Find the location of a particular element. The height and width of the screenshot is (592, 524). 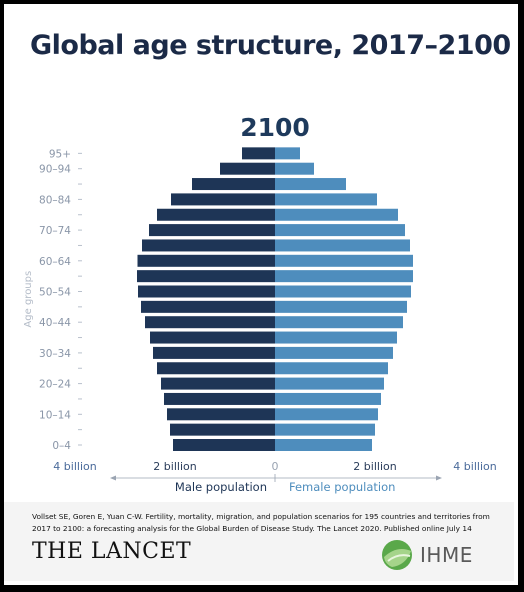

y-tick-label: 80–84 is located at coordinates (55, 200).